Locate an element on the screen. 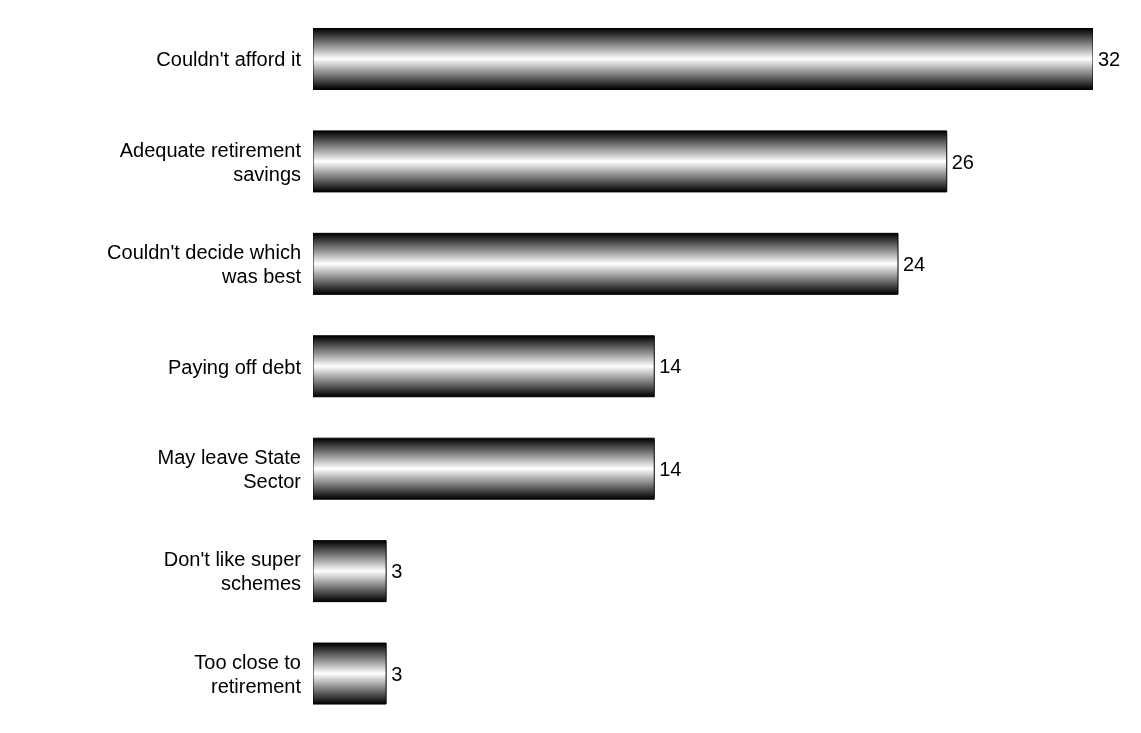 The height and width of the screenshot is (733, 1141). data-label: 24 is located at coordinates (914, 263).